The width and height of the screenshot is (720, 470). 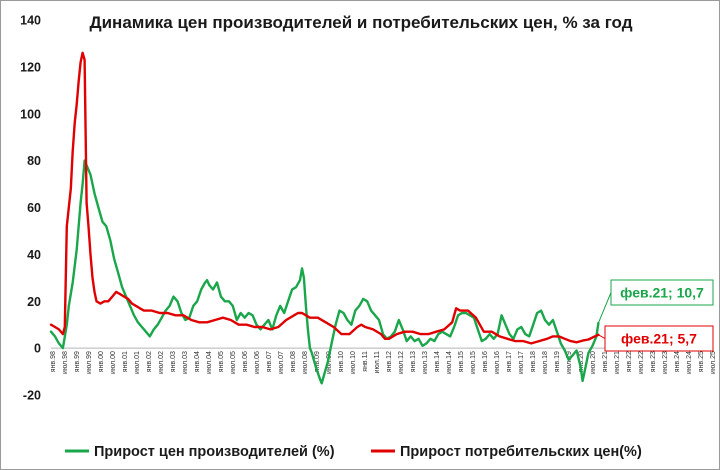 I want to click on x-tick-label: янв.17, so click(x=509, y=361).